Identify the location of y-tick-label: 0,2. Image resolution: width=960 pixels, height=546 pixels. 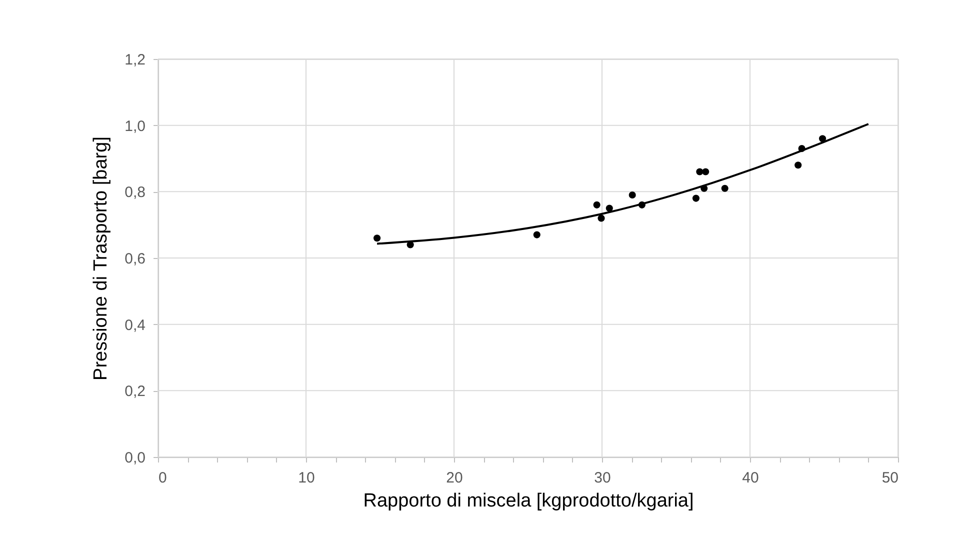
(135, 391).